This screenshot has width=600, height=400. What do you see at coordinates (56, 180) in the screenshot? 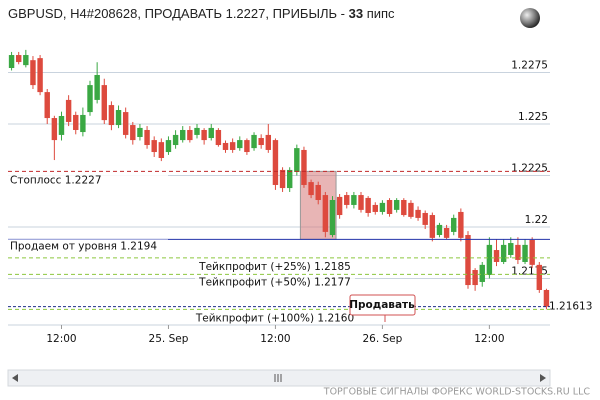
I see `level-label: Стоплосс 1.2227` at bounding box center [56, 180].